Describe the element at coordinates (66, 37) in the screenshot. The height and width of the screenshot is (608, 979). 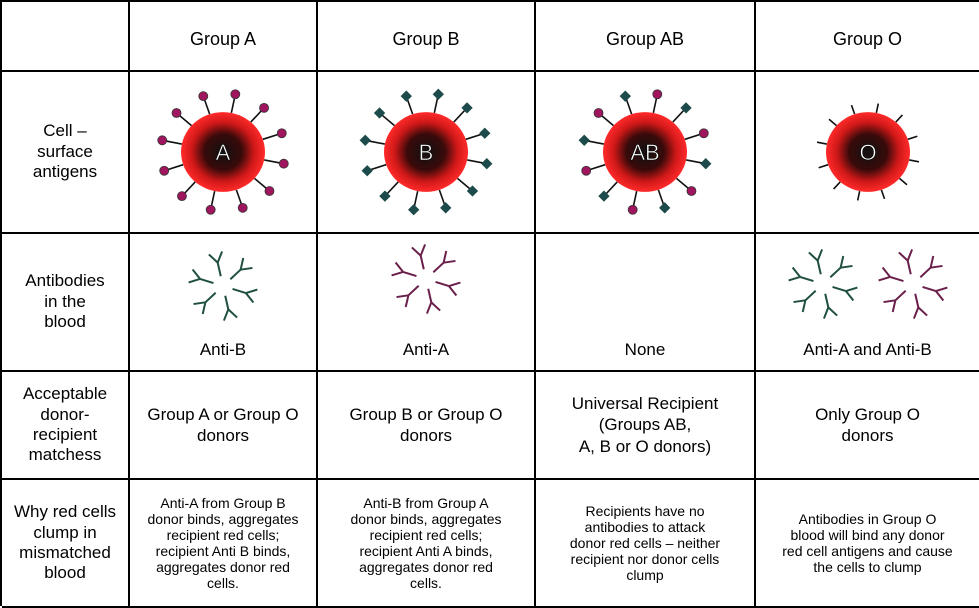
I see `corner-cell` at that location.